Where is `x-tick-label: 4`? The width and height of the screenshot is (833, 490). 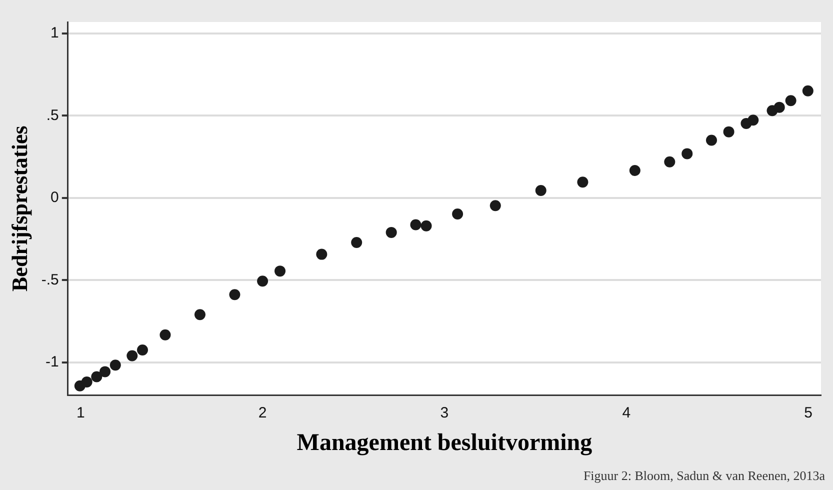 x-tick-label: 4 is located at coordinates (626, 413).